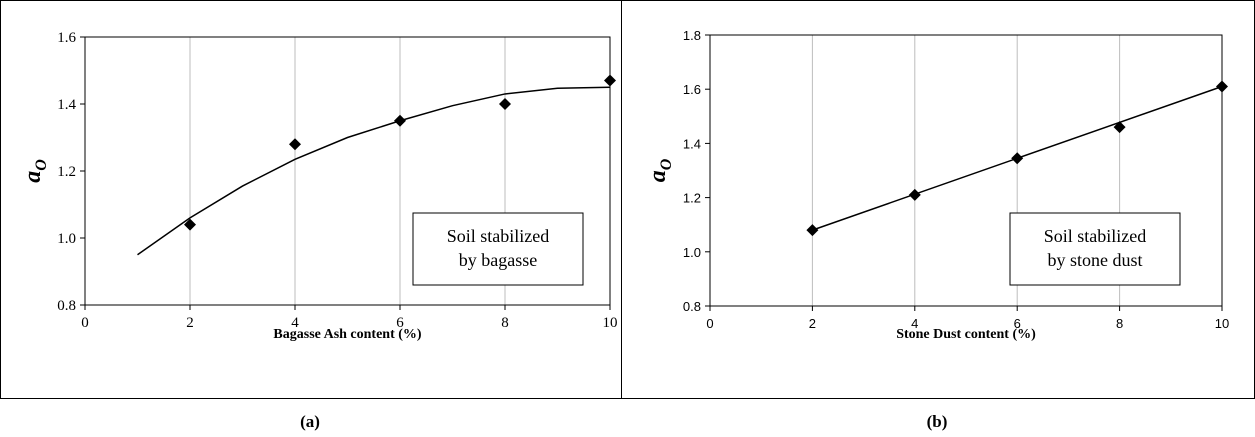  I want to click on x-axis-title: Stone Dust content (%), so click(966, 334).